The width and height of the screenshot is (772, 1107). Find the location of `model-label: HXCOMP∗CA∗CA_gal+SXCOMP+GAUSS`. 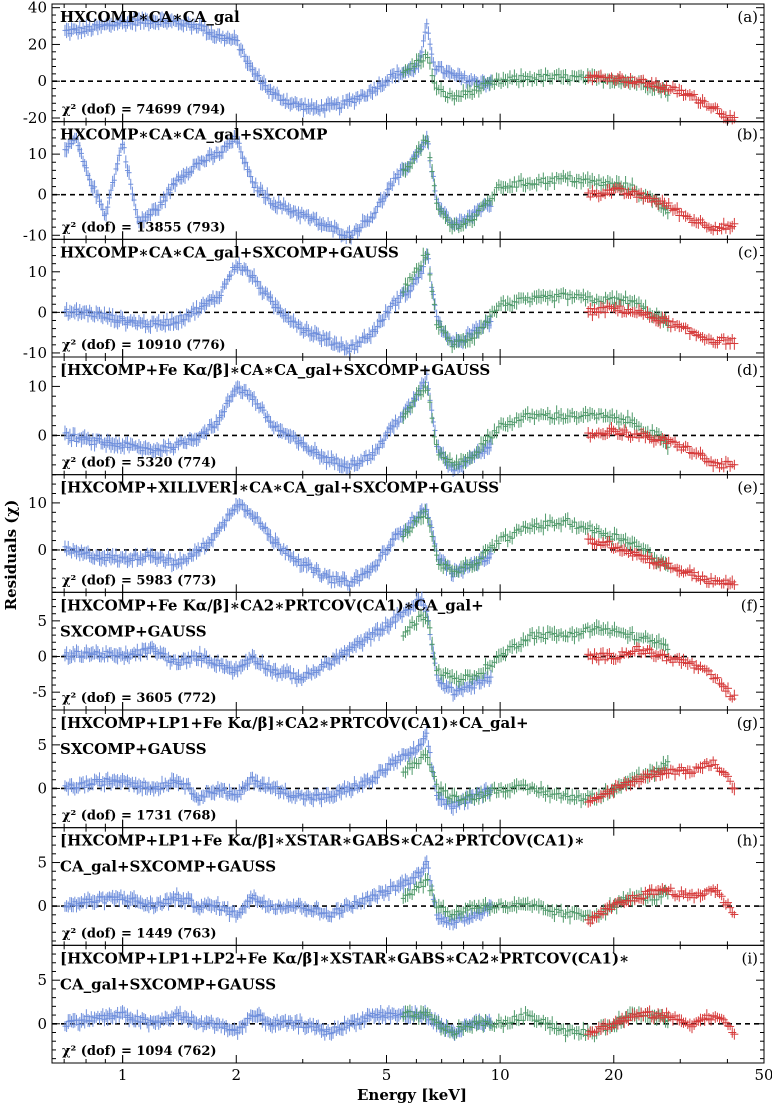

model-label: HXCOMP∗CA∗CA_gal+SXCOMP+GAUSS is located at coordinates (229, 252).